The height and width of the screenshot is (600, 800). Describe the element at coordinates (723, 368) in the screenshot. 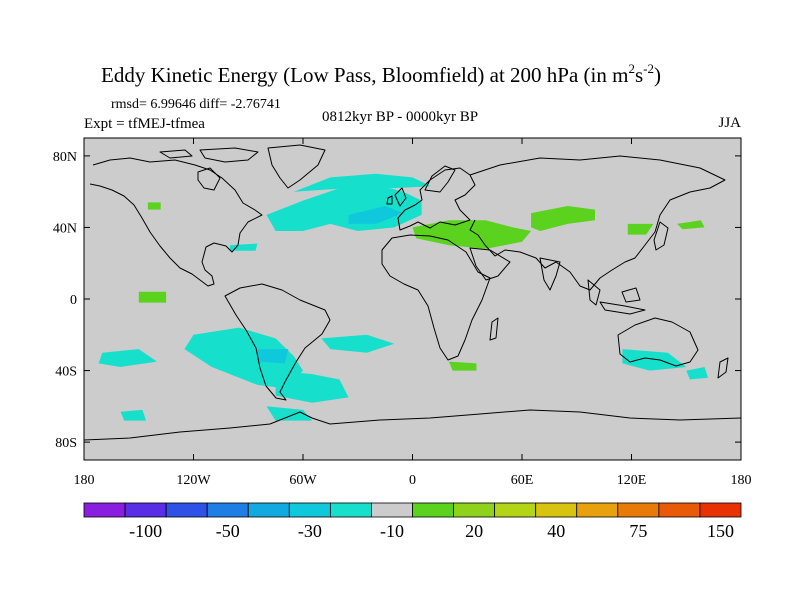

I see `coastline-new-zealand` at that location.